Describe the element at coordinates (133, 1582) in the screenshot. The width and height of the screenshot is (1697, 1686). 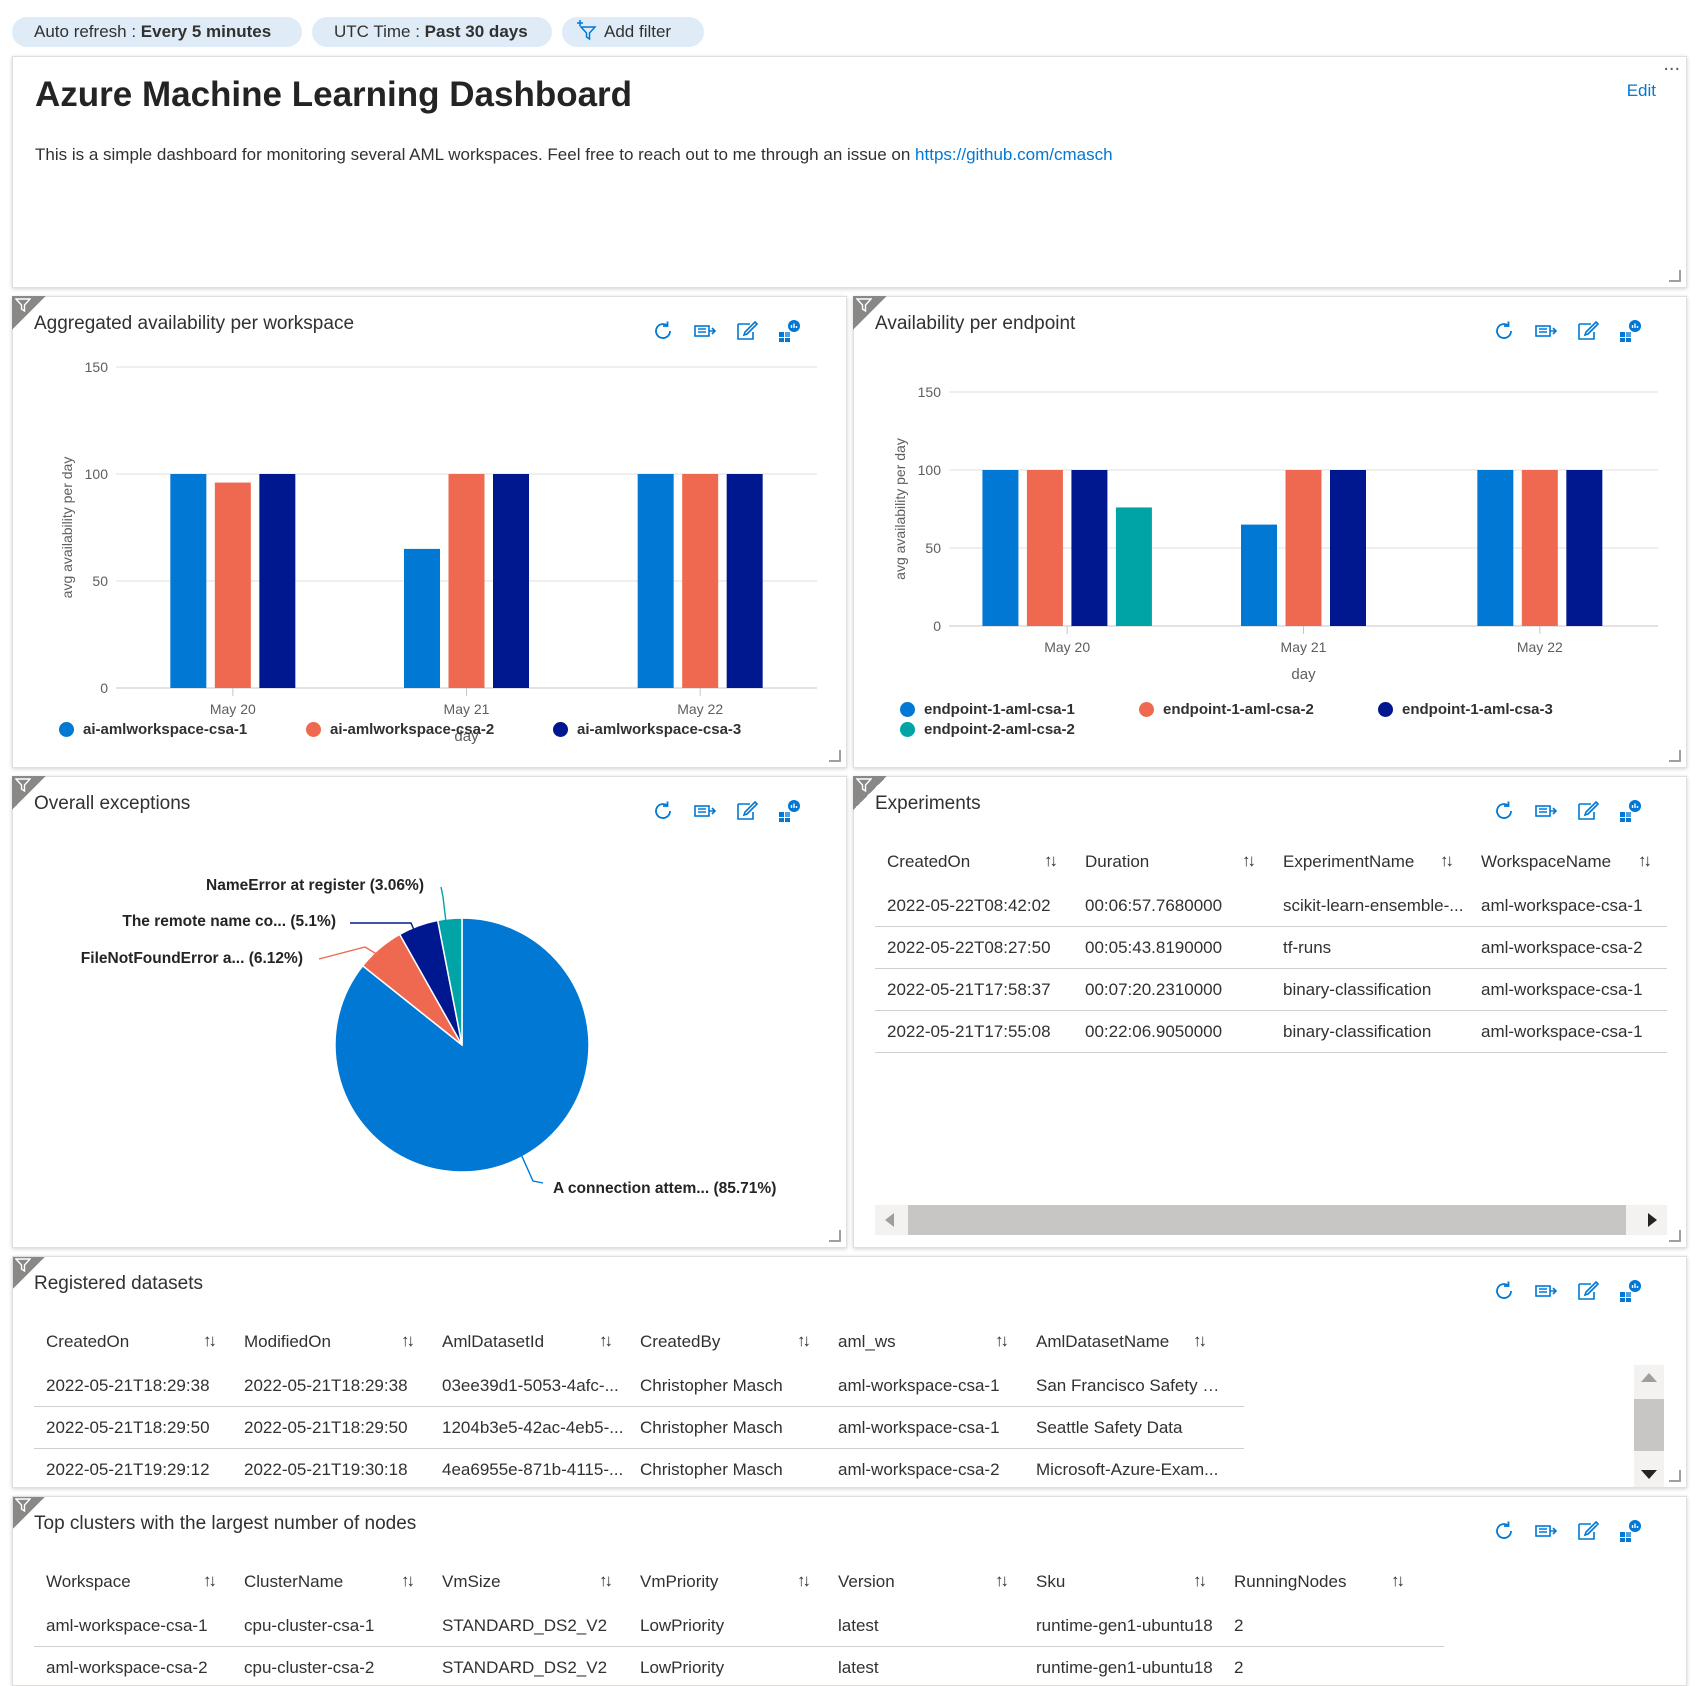
I see `column-header: Workspace ↑↓` at that location.